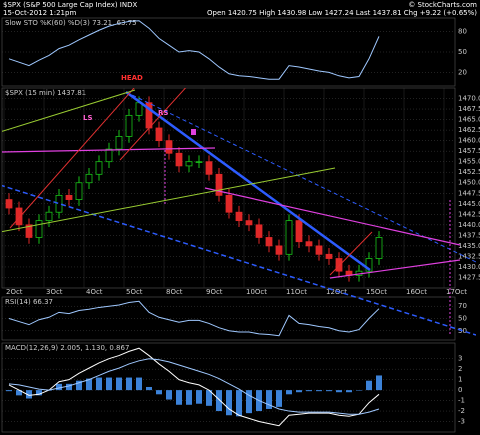 This screenshot has height=435, width=480. Describe the element at coordinates (45, 93) in the screenshot. I see `panel-legend: $SPX (15 min) 1437.81` at that location.